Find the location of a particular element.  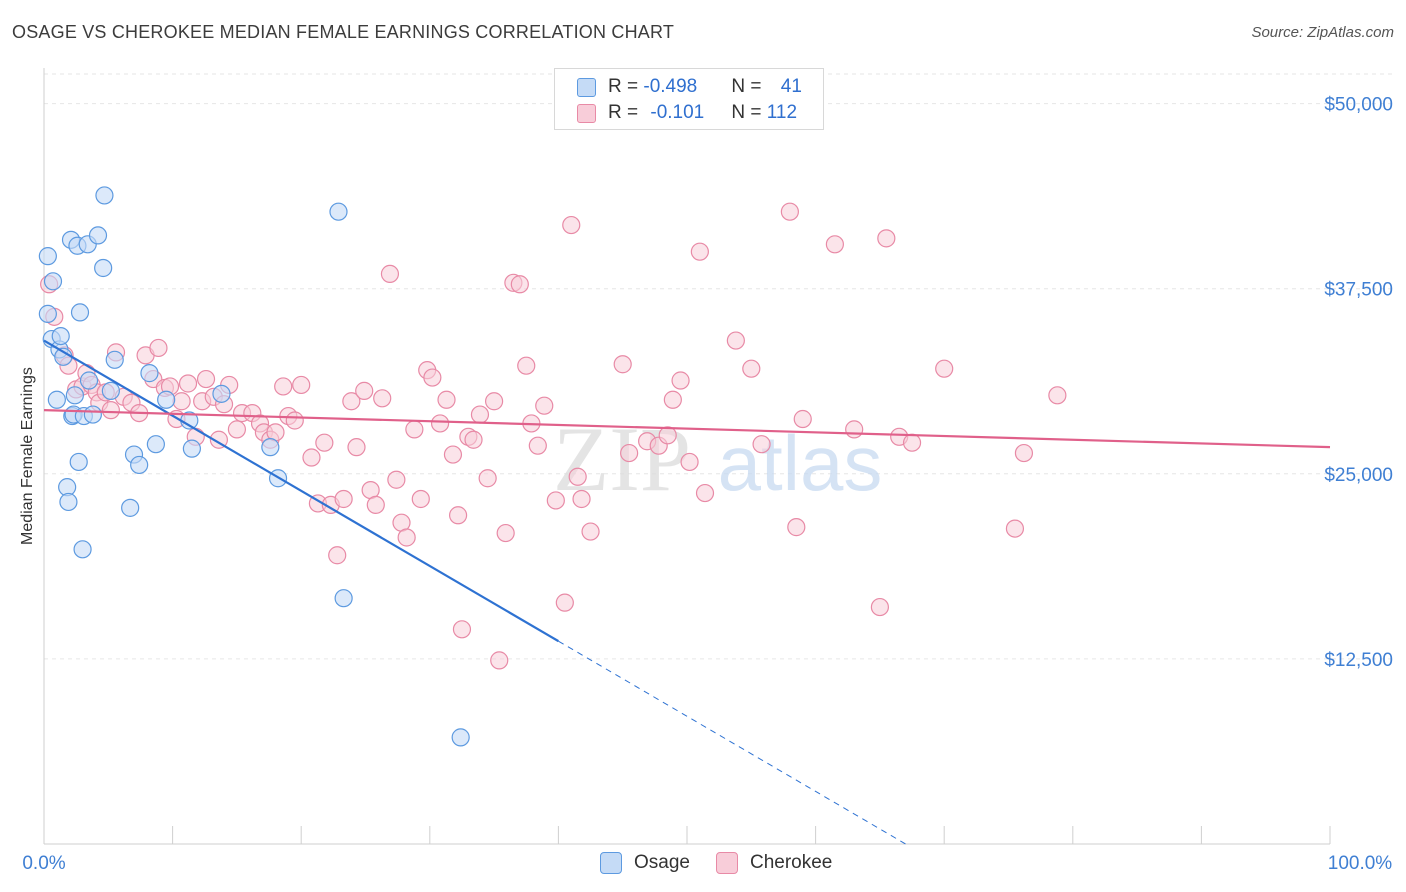

osage-r-value: -0.498 is located at coordinates (670, 86).